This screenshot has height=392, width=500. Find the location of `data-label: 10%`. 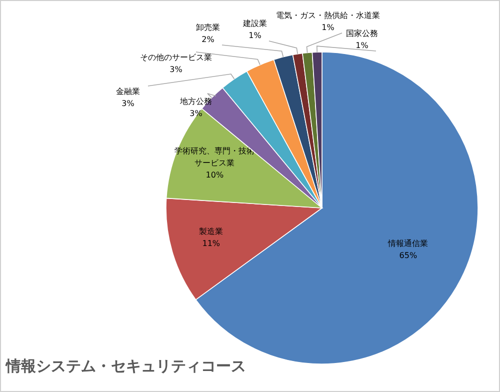

data-label: 10% is located at coordinates (215, 175).